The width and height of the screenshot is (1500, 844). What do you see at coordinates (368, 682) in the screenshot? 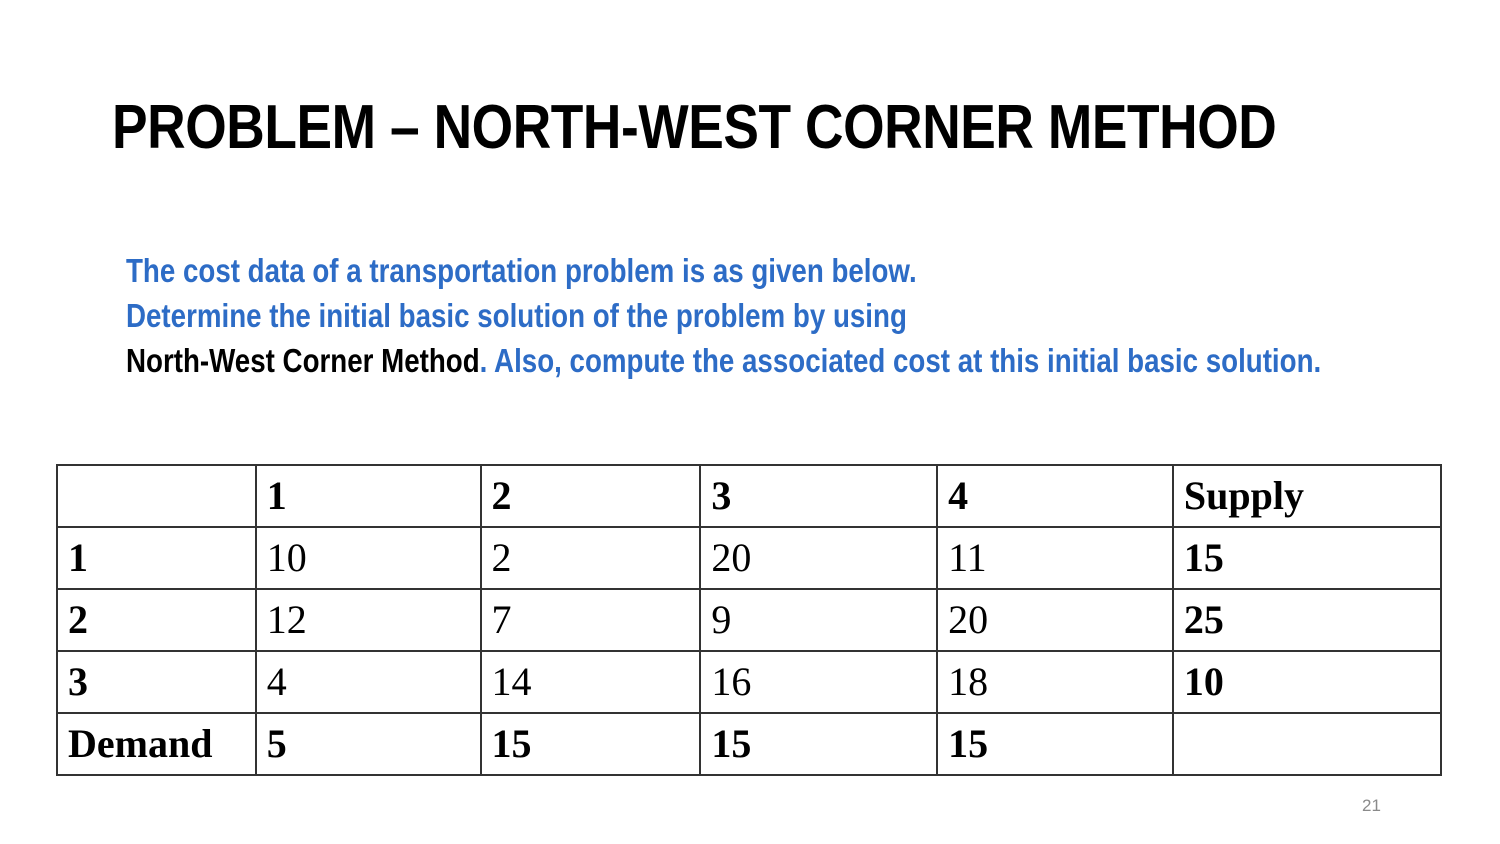
I see `cost-cell: 4` at bounding box center [368, 682].